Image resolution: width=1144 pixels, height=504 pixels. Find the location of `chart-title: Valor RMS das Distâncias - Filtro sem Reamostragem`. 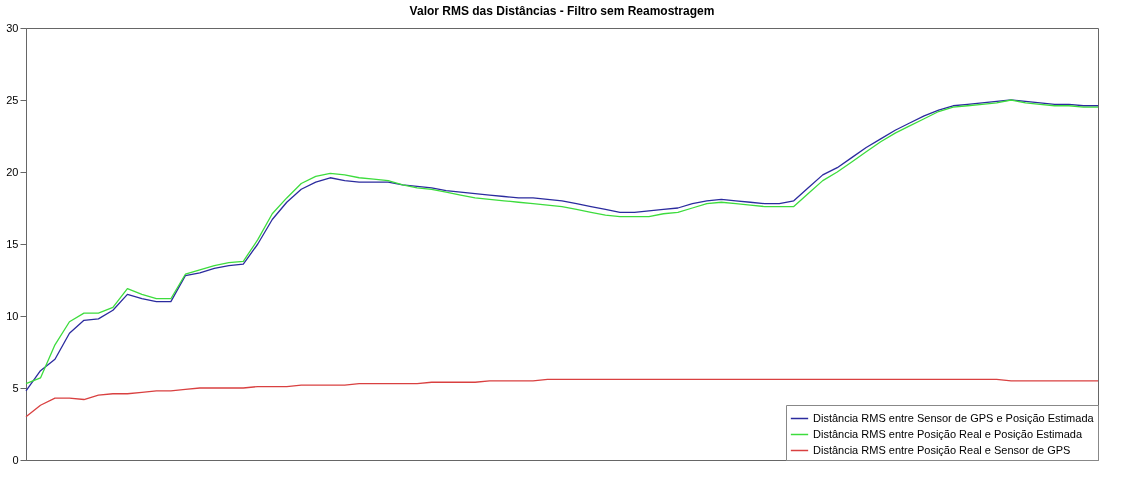

chart-title: Valor RMS das Distâncias - Filtro sem Reamostragem is located at coordinates (562, 11).